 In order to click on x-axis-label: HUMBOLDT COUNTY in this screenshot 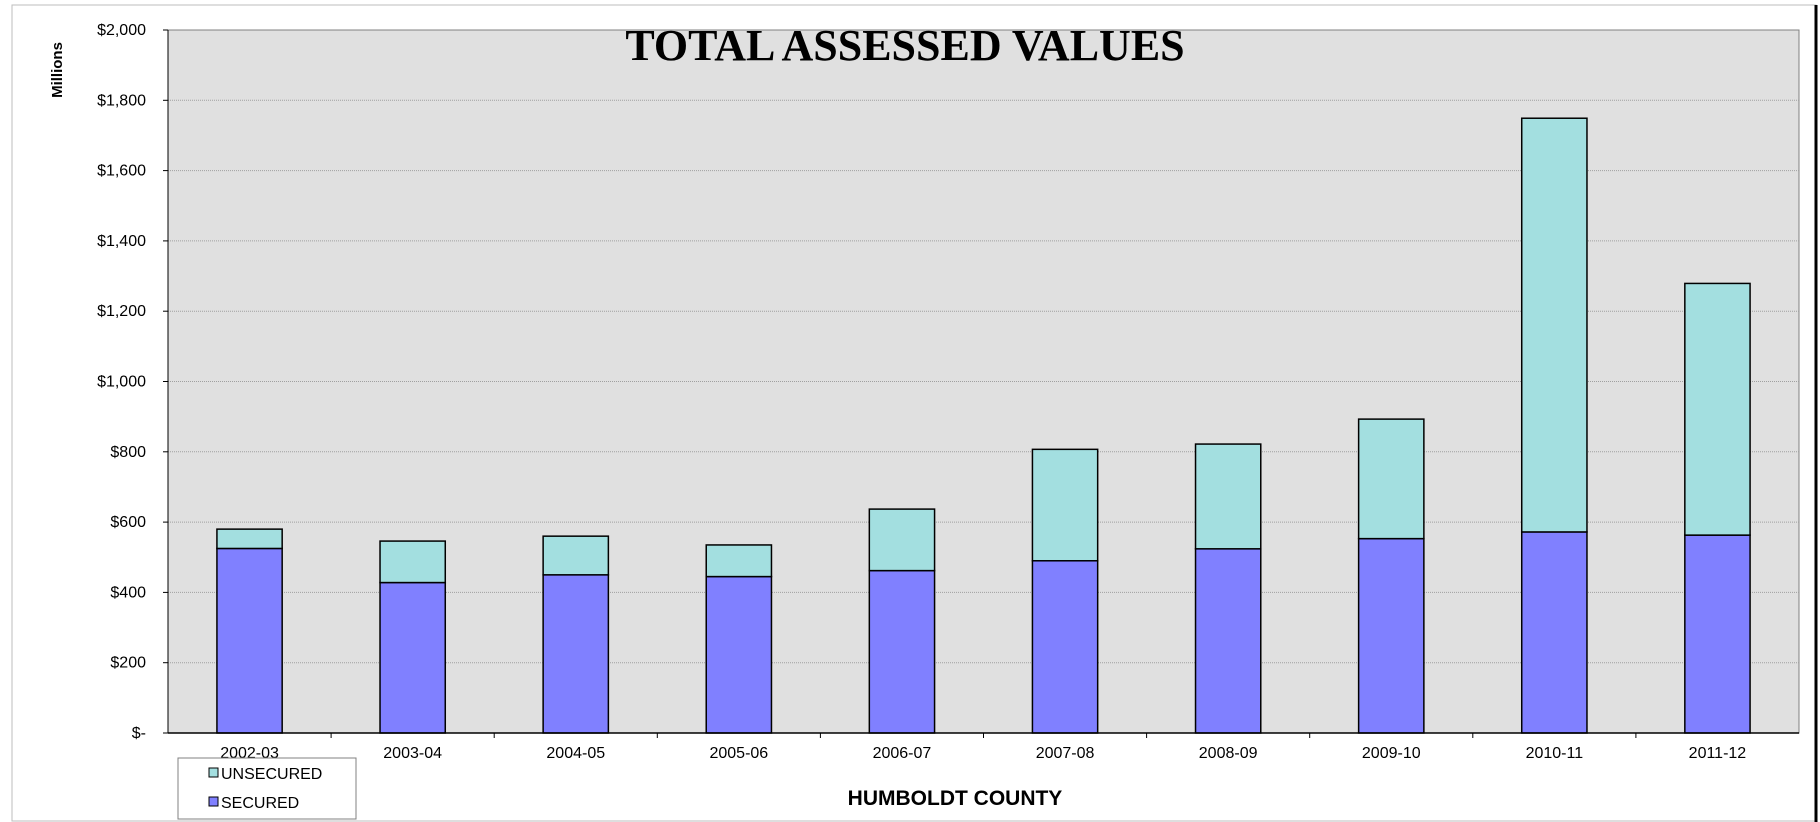, I will do `click(955, 798)`.